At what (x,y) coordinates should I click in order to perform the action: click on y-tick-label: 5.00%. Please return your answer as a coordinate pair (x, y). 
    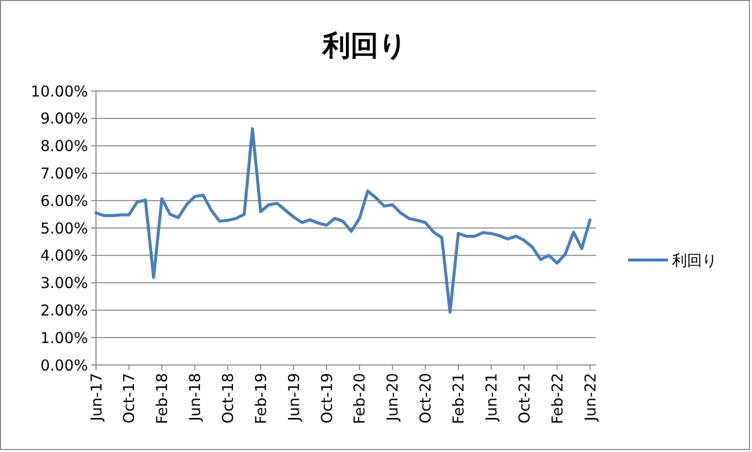
    Looking at the image, I should click on (64, 228).